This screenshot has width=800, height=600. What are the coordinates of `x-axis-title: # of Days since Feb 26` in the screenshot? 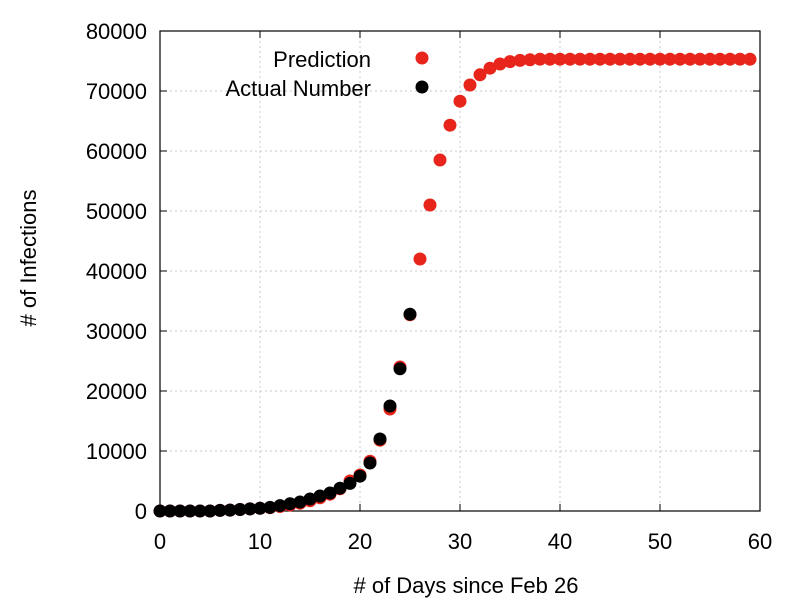 It's located at (465, 585).